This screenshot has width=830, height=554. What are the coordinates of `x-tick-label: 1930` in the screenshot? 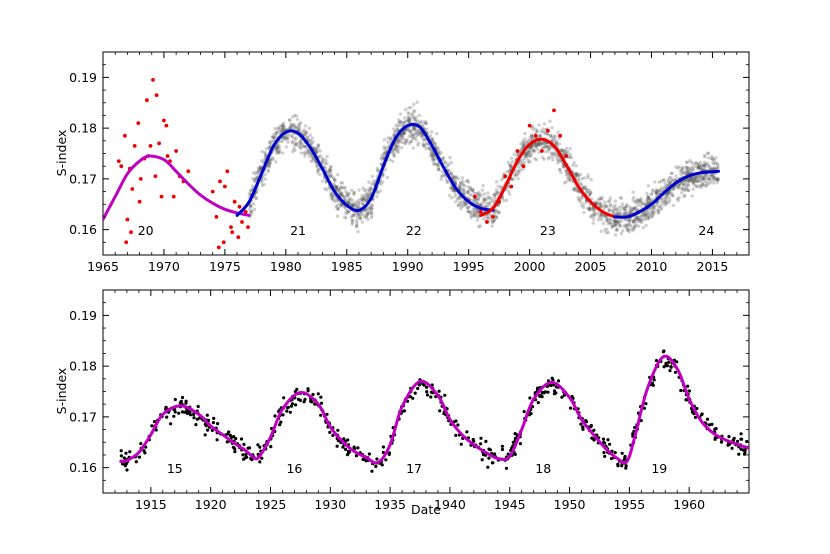 It's located at (330, 504).